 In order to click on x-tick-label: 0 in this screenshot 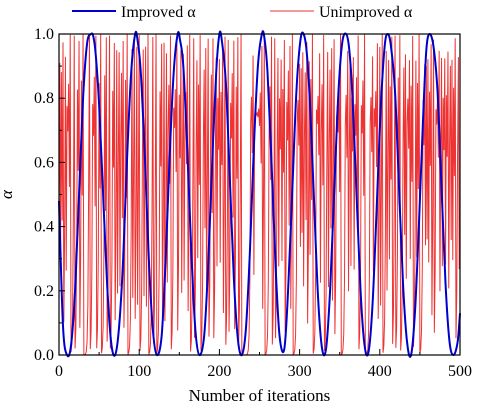, I will do `click(59, 371)`.